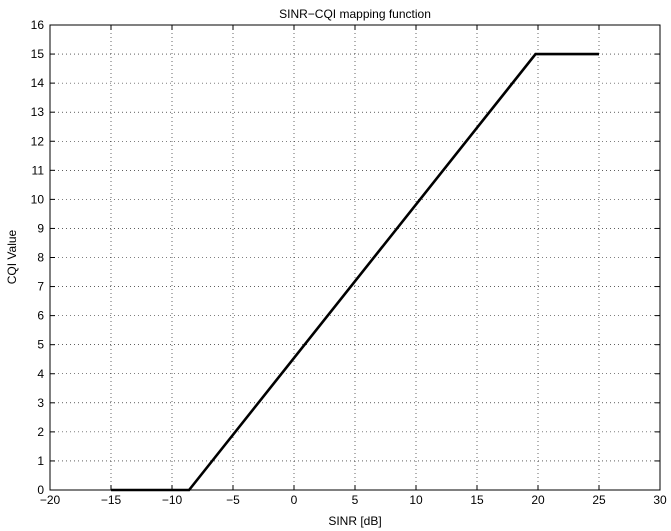 This screenshot has width=671, height=531. I want to click on y-tick-label: 6, so click(40, 316).